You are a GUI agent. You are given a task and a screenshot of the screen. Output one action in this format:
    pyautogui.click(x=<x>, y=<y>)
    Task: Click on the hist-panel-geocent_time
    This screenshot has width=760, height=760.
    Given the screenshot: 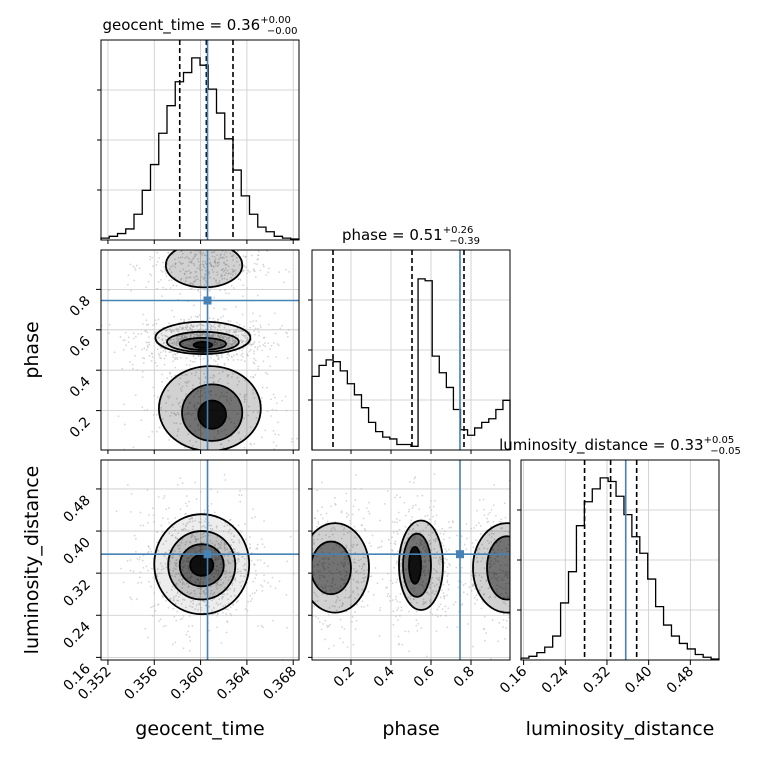 What is the action you would take?
    pyautogui.click(x=198, y=140)
    